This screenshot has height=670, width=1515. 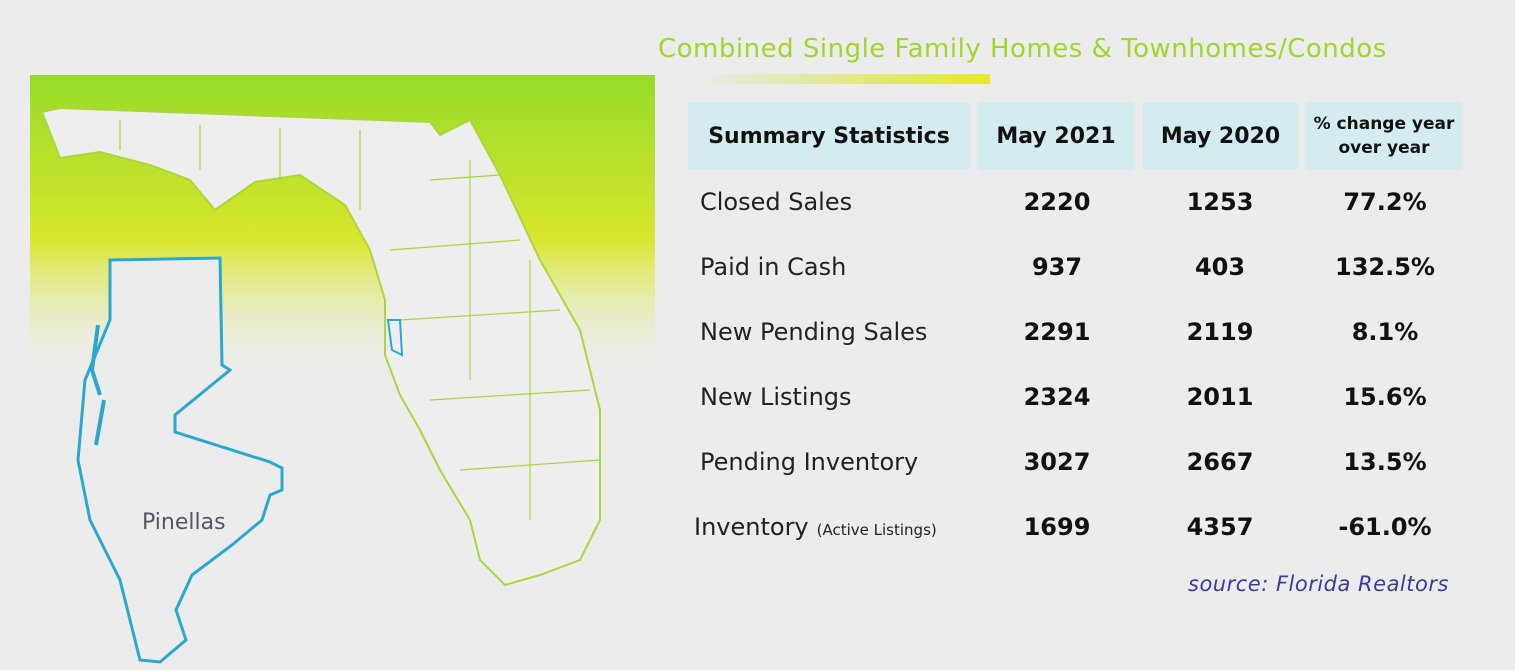 I want to click on value-cell: 15.6%, so click(x=1385, y=397).